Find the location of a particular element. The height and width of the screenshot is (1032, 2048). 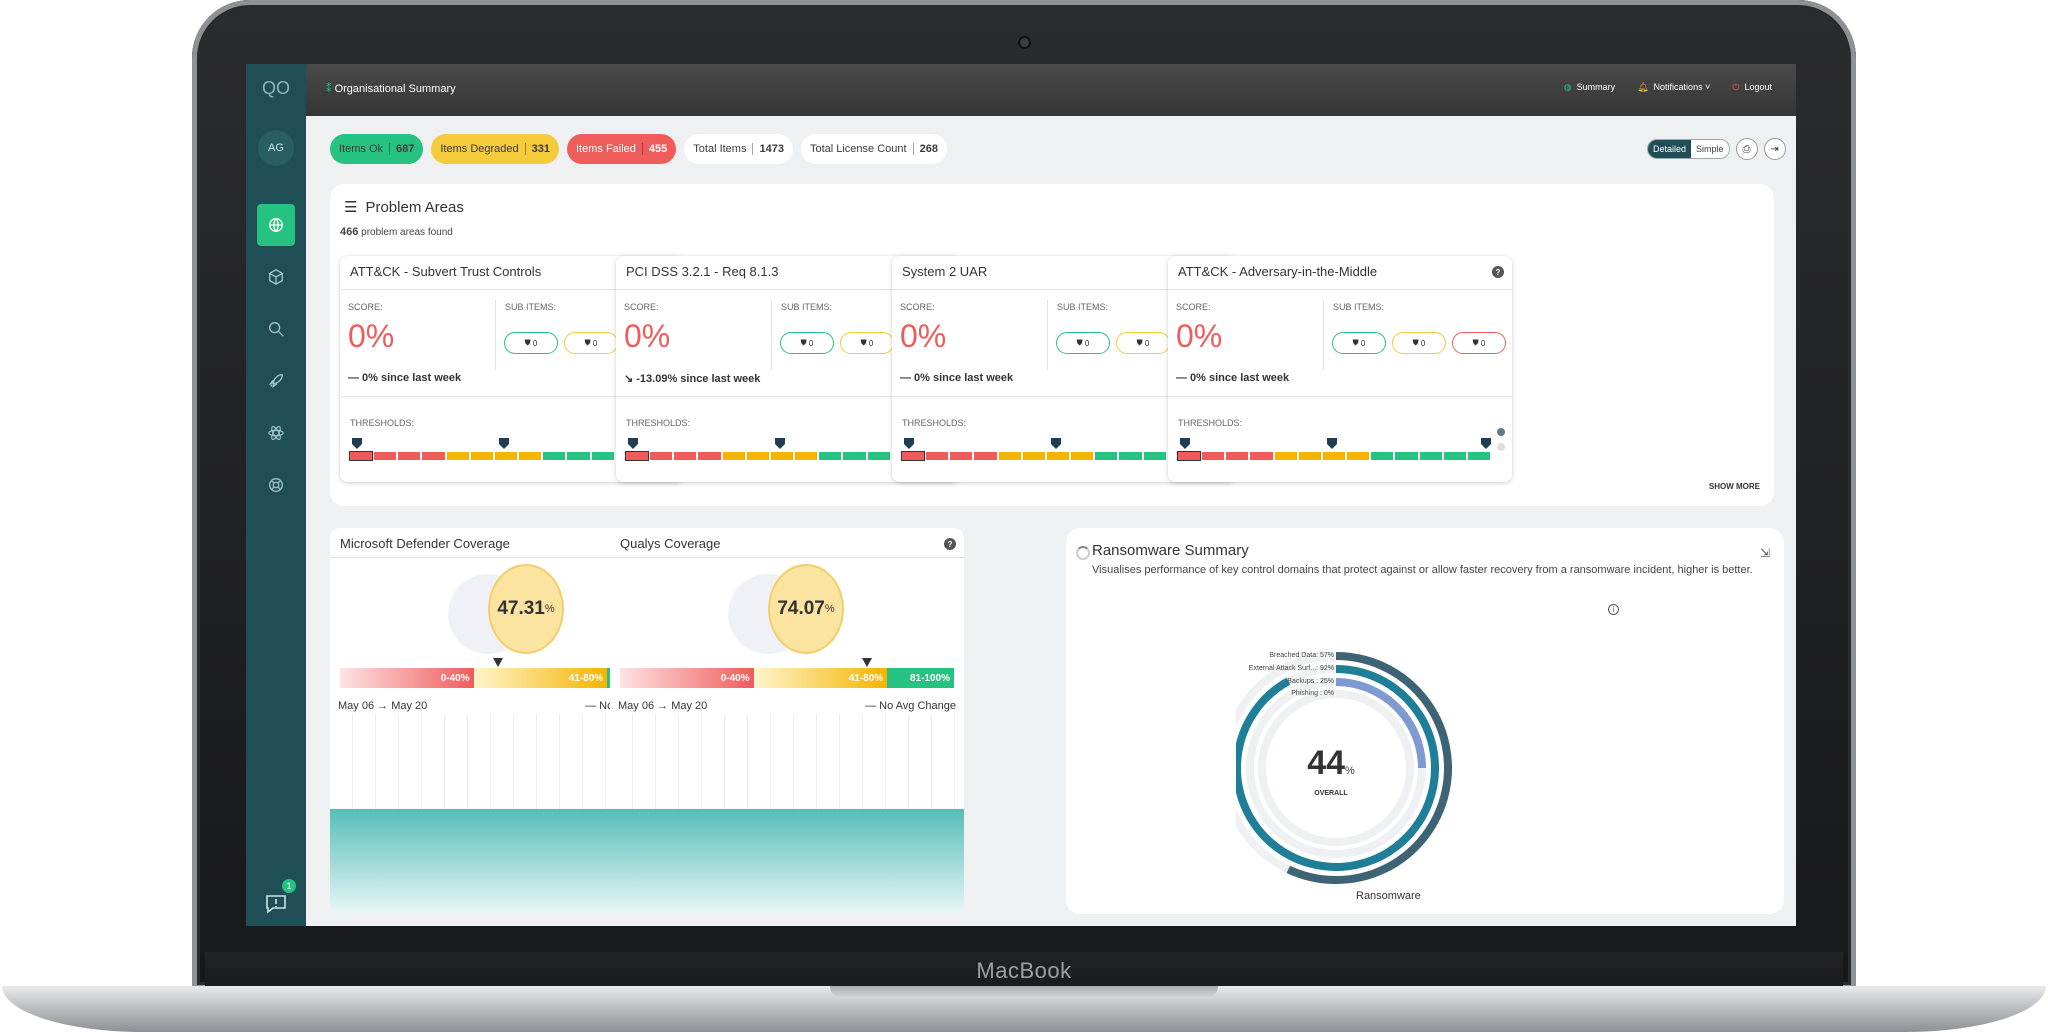

items-failed-pill: Items Failed 455 is located at coordinates (622, 149).